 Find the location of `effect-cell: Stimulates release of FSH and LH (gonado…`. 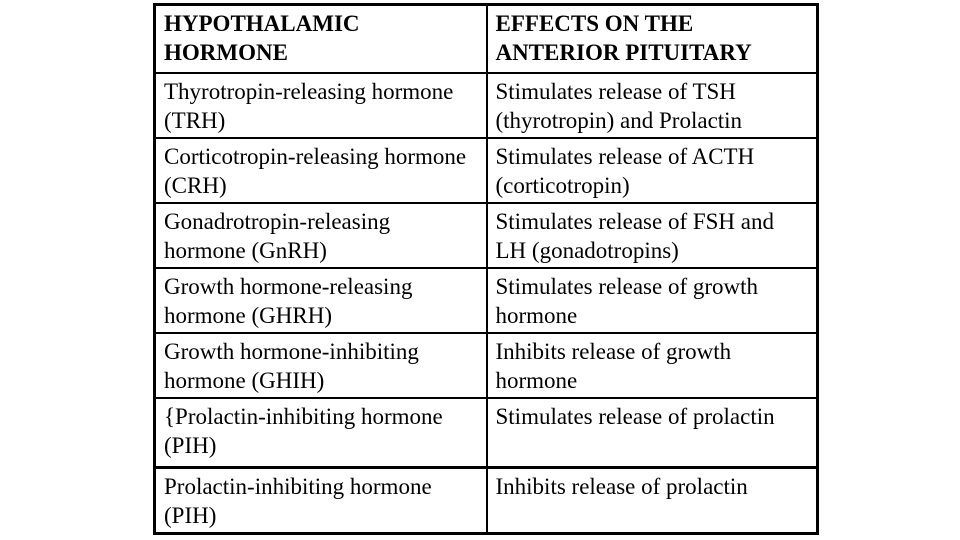

effect-cell: Stimulates release of FSH and LH (gonado… is located at coordinates (652, 235).